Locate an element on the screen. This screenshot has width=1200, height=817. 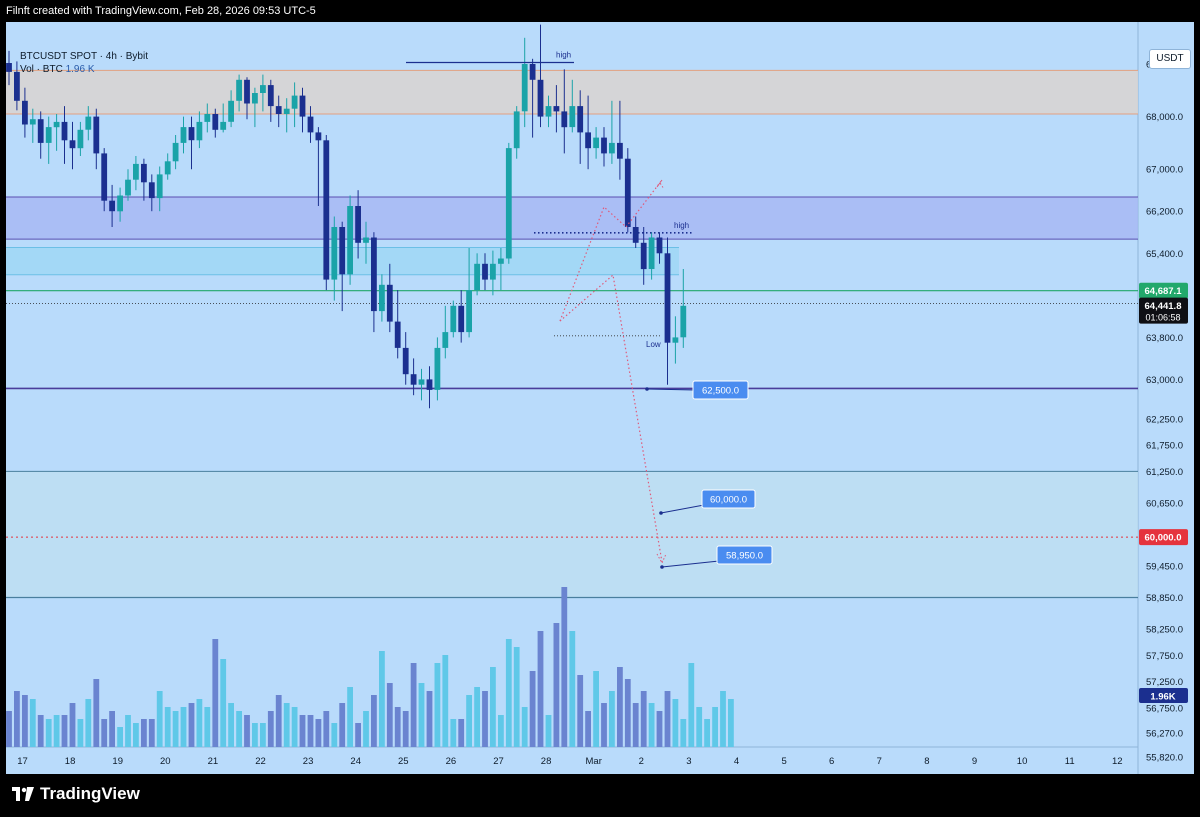
x-tick-label: 20 is located at coordinates (165, 761).